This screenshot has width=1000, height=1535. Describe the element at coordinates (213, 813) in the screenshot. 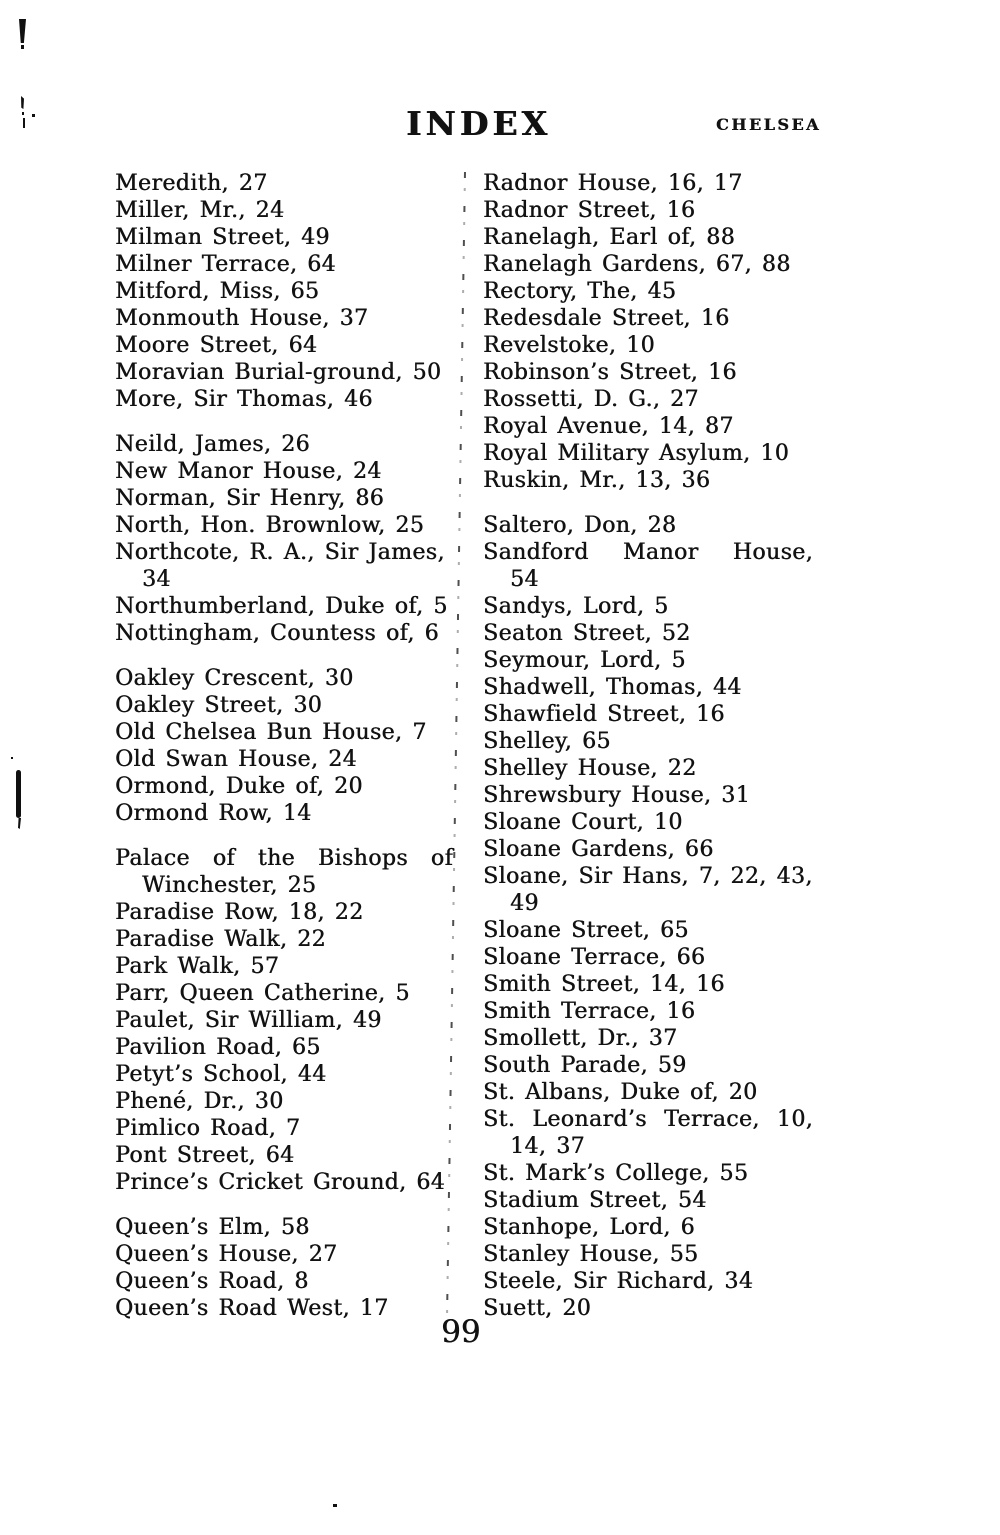

I see `index-entry: Ormond Row, 14` at that location.